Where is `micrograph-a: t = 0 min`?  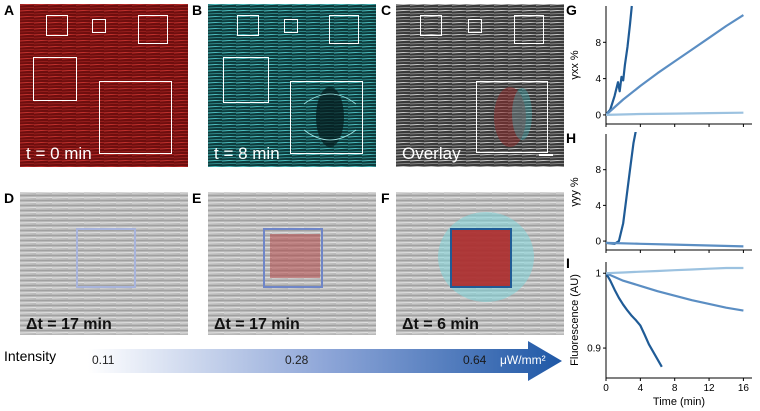 micrograph-a: t = 0 min is located at coordinates (104, 85).